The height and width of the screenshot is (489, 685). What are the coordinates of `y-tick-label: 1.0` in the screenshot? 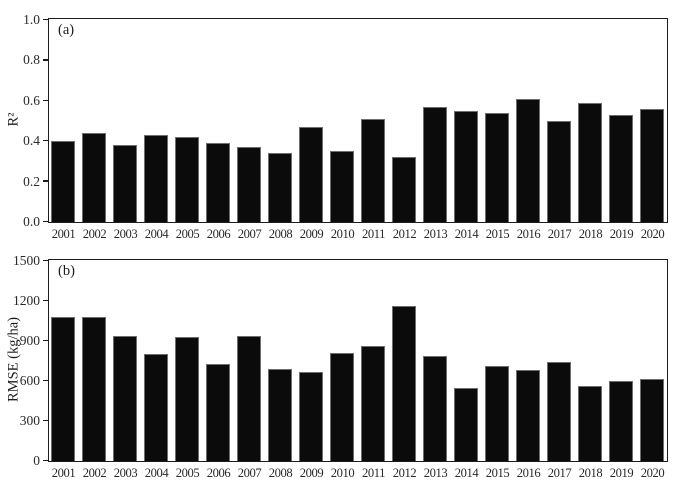 It's located at (31, 19).